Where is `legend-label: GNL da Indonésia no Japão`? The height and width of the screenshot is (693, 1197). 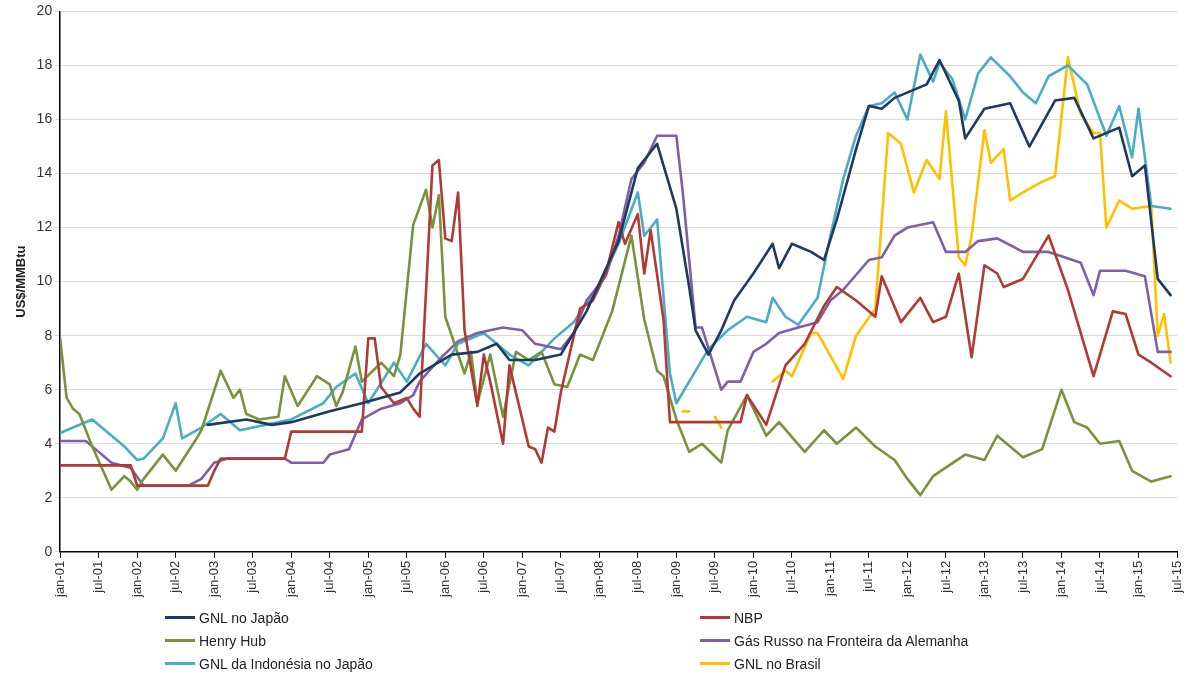 legend-label: GNL da Indonésia no Japão is located at coordinates (286, 663).